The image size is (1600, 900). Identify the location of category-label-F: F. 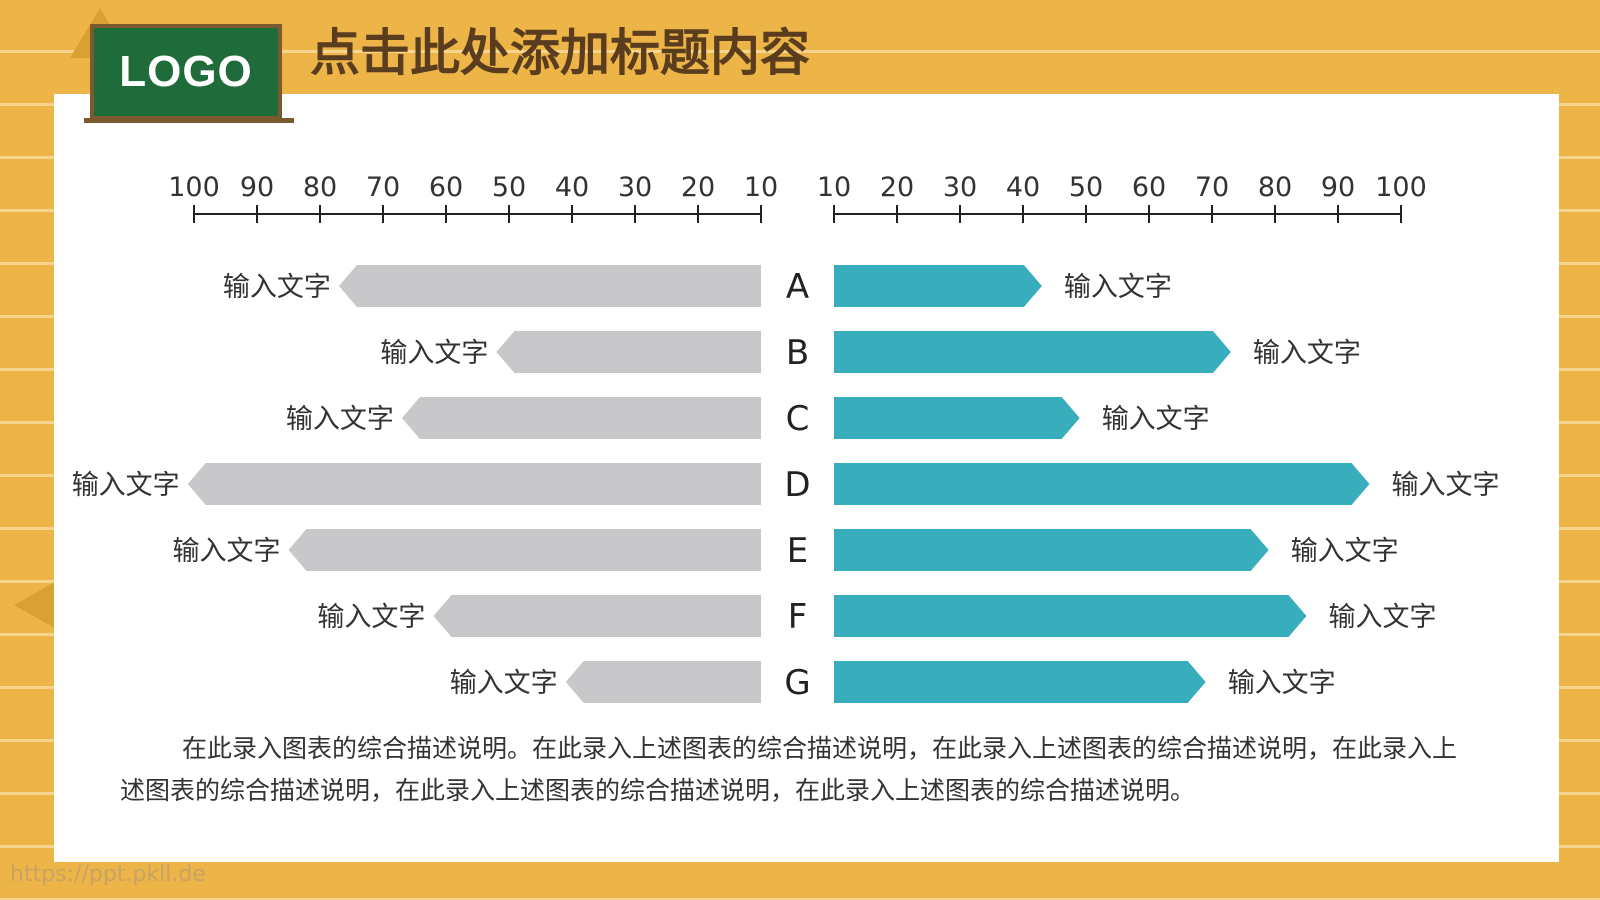
(798, 617).